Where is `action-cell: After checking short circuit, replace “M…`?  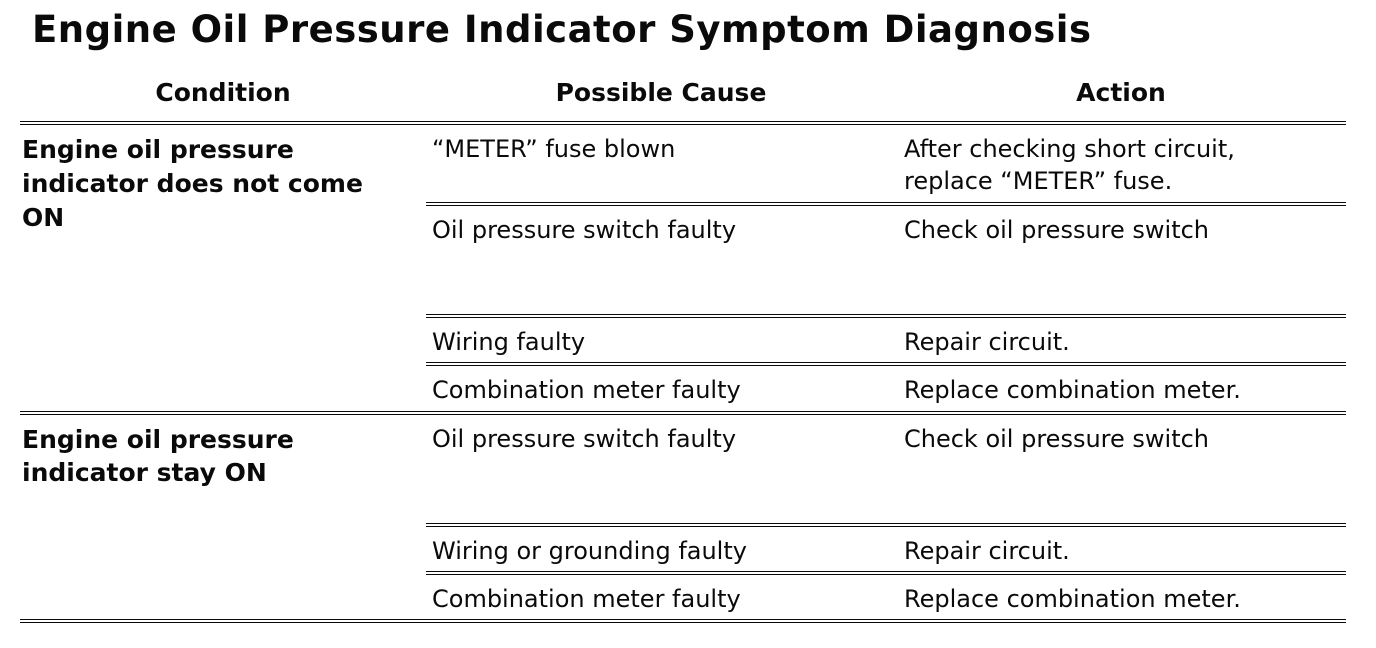
action-cell: After checking short circuit, replace “M… is located at coordinates (1121, 164).